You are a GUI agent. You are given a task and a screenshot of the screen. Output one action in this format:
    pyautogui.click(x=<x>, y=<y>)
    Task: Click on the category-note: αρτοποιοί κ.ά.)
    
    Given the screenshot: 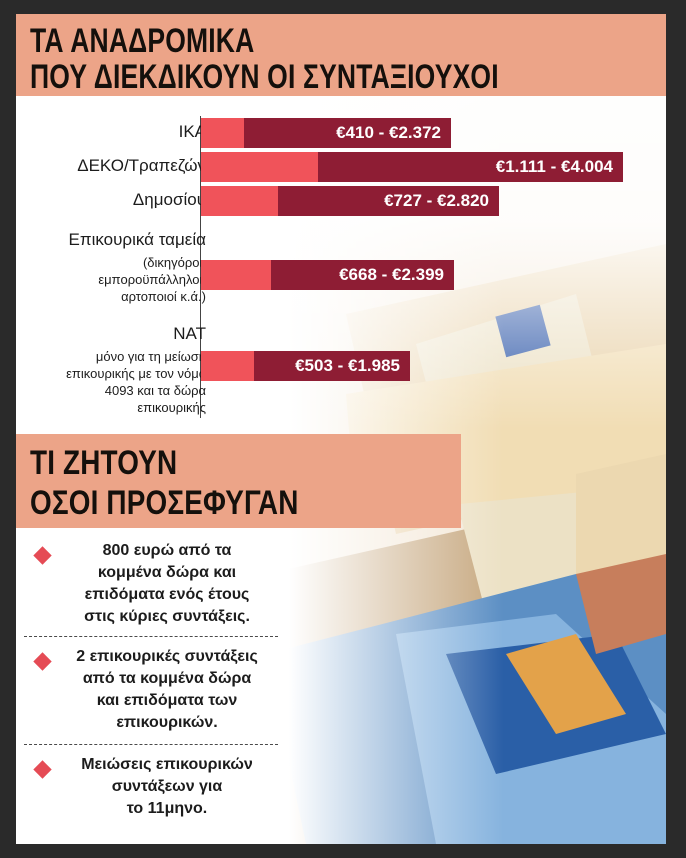 What is the action you would take?
    pyautogui.click(x=163, y=296)
    